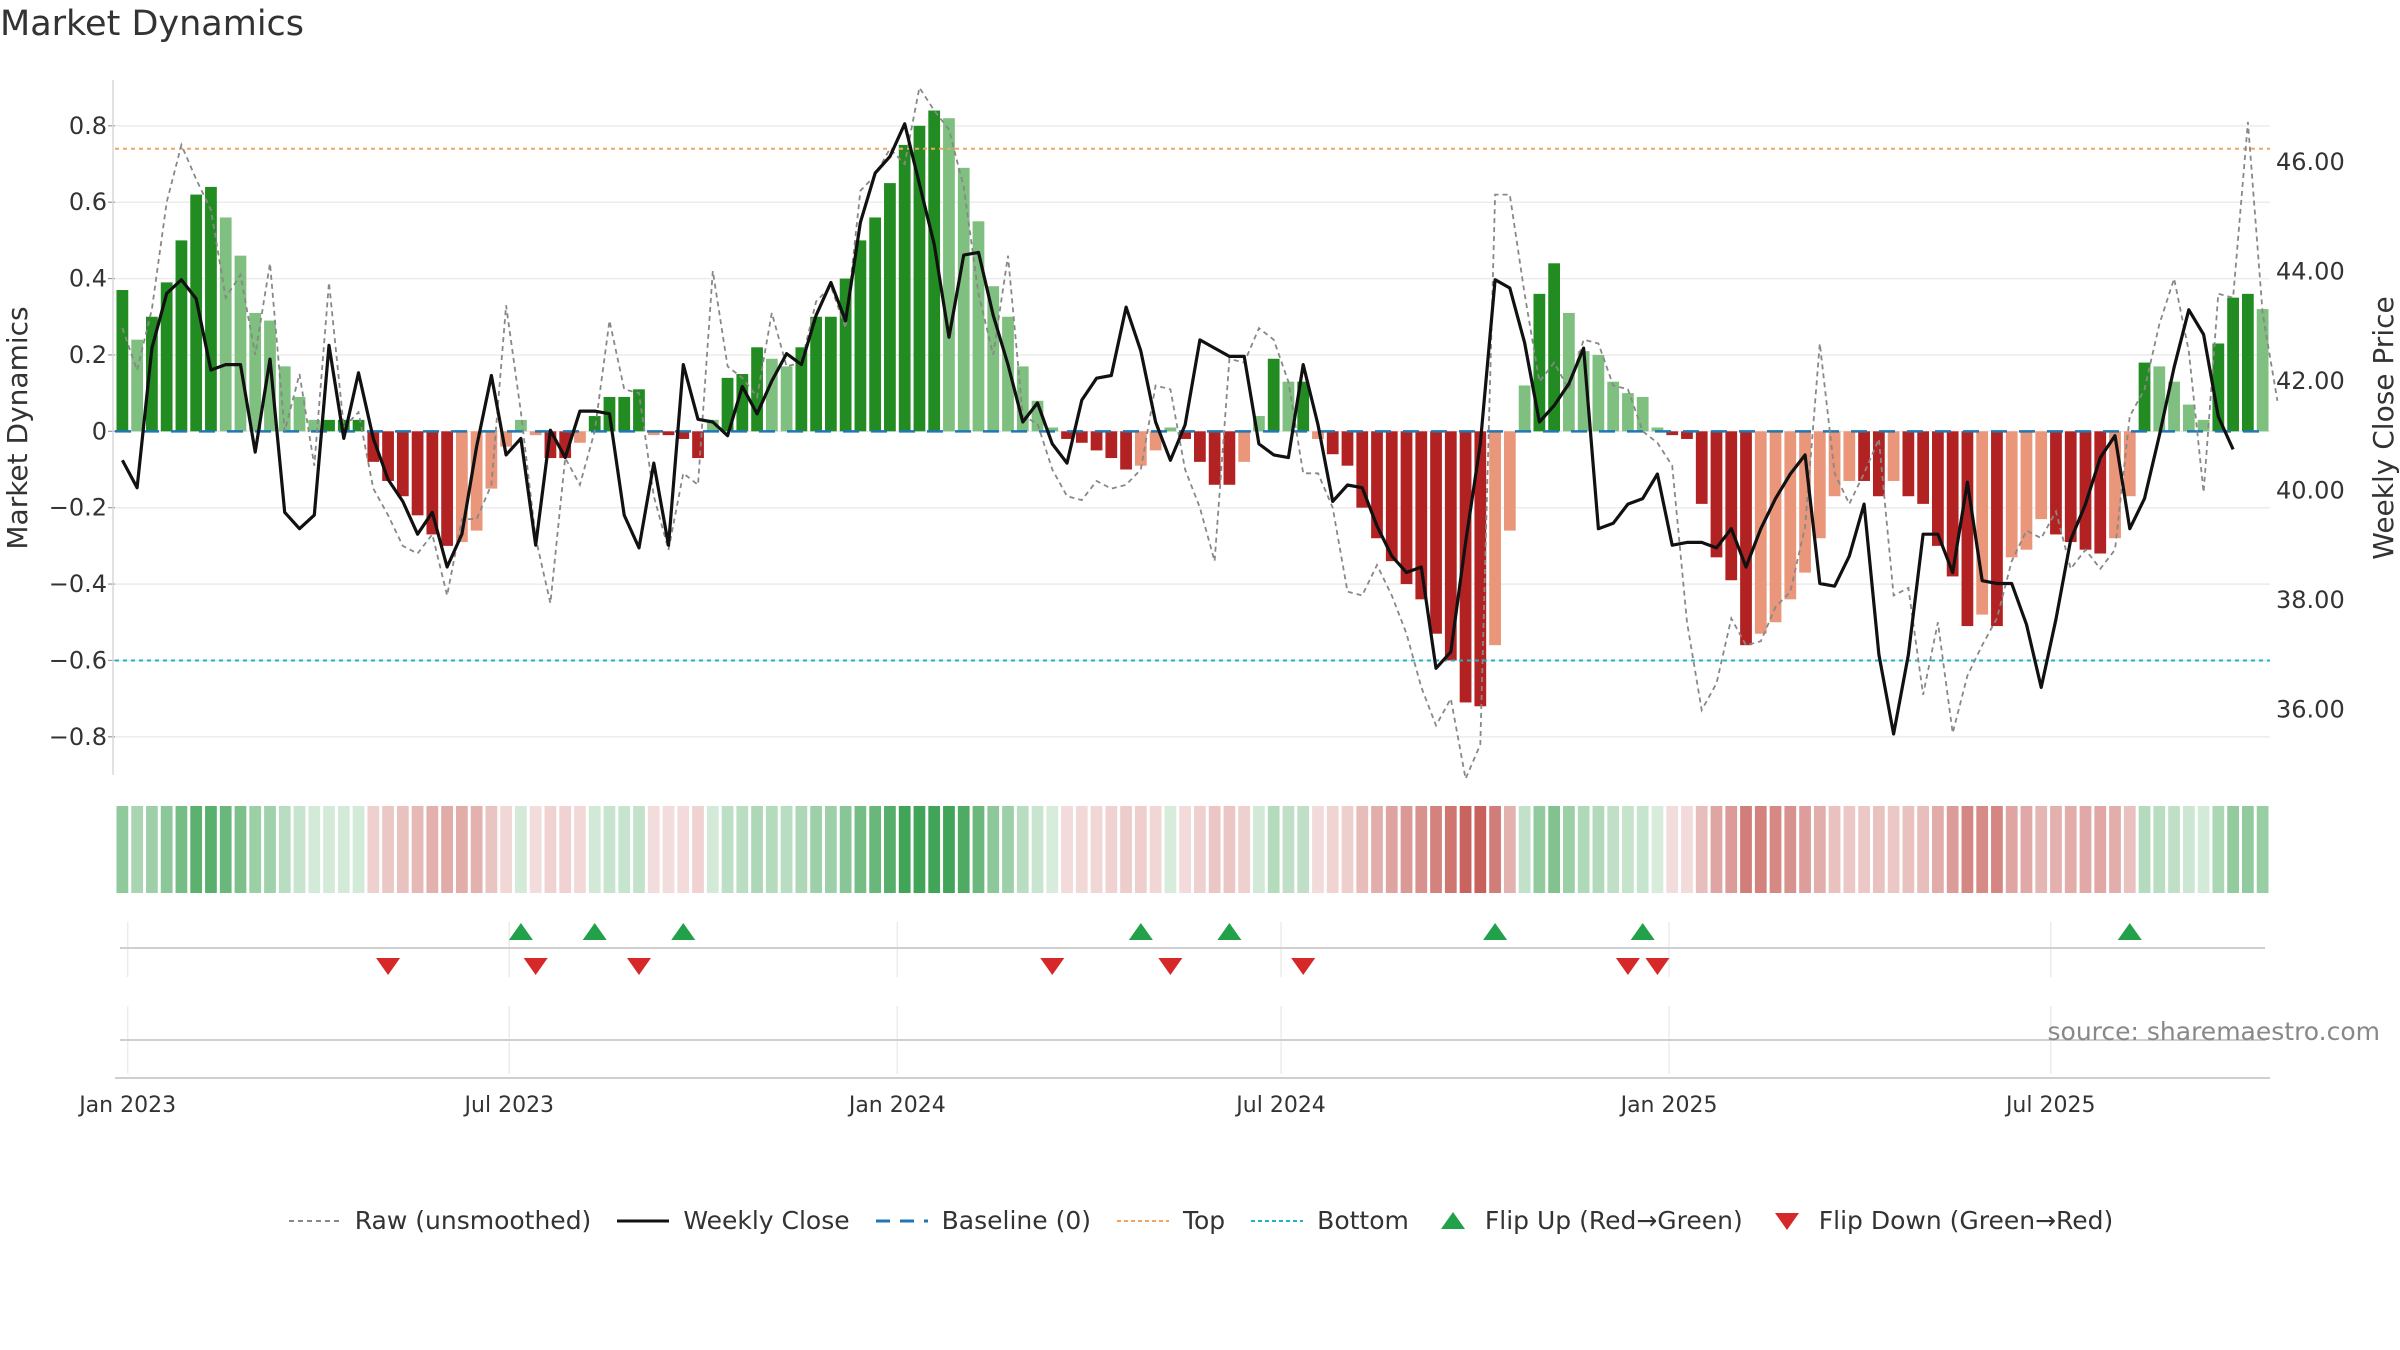 The height and width of the screenshot is (1350, 2400). Describe the element at coordinates (152, 24) in the screenshot. I see `chart-title: Market Dynamics` at that location.